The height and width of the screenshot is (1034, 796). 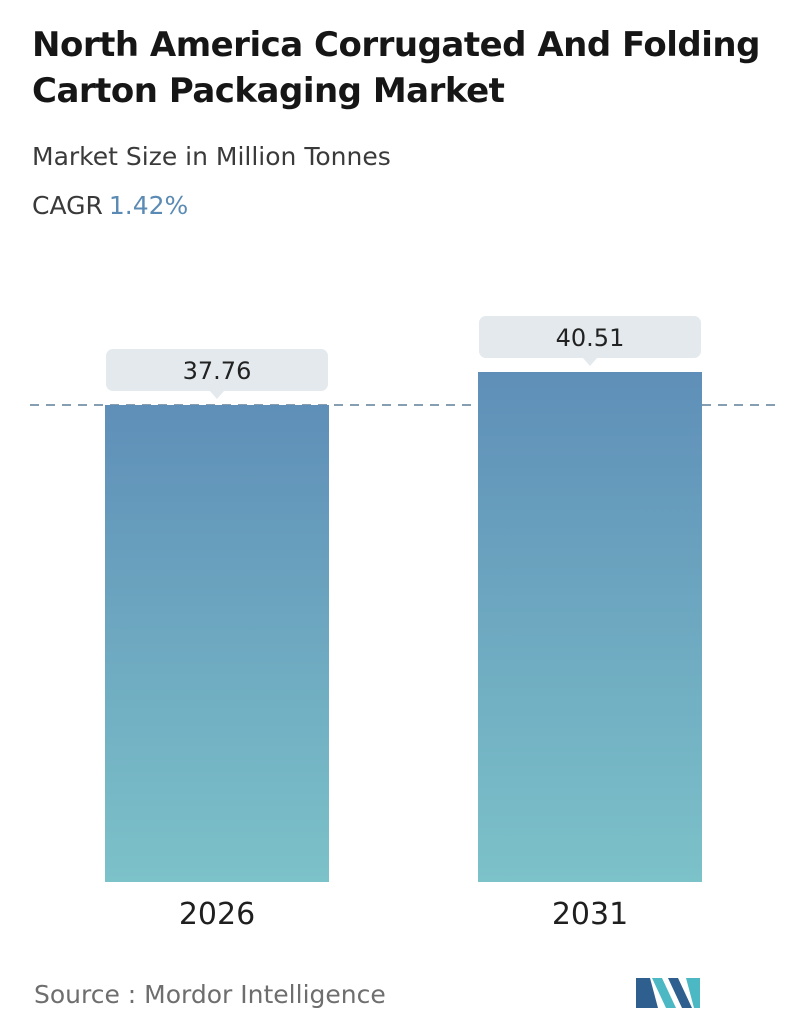 What do you see at coordinates (217, 643) in the screenshot?
I see `bar-2026` at bounding box center [217, 643].